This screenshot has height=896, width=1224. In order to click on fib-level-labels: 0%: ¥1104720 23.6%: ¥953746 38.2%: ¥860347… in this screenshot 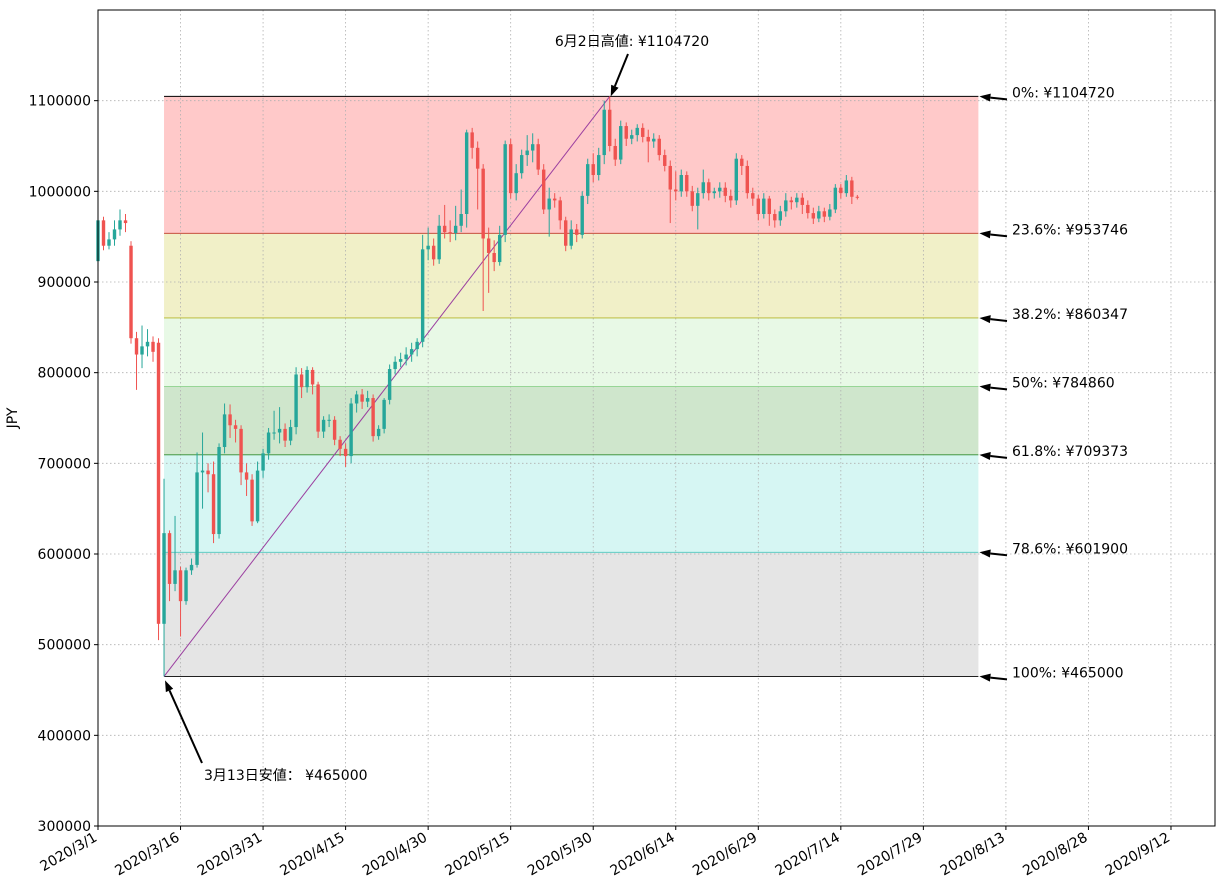, I will do `click(1053, 383)`.